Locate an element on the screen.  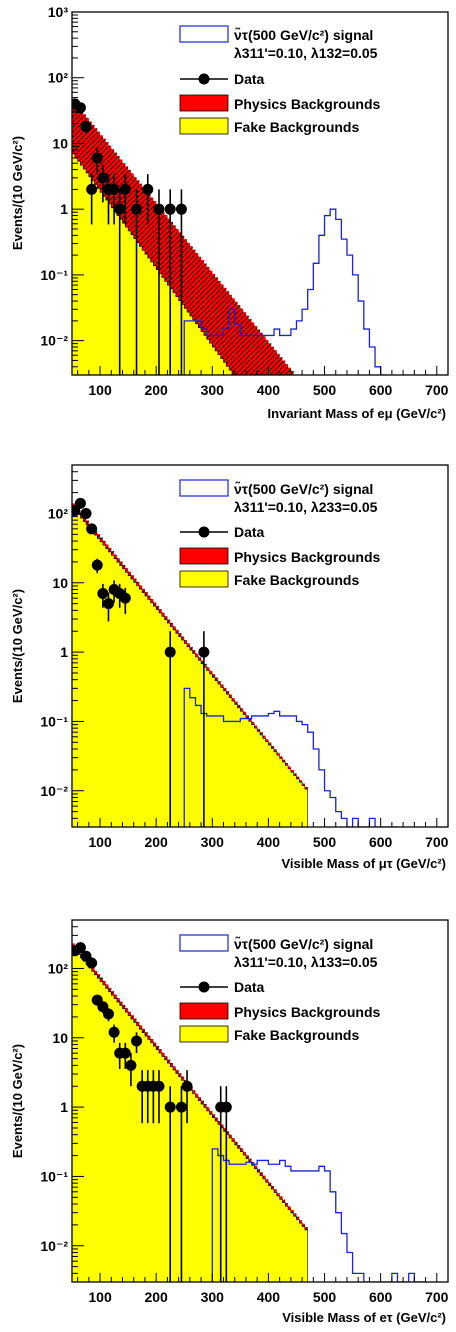
legend-coupling-label: λ311'=0.10, λ133=0.05 is located at coordinates (306, 962).